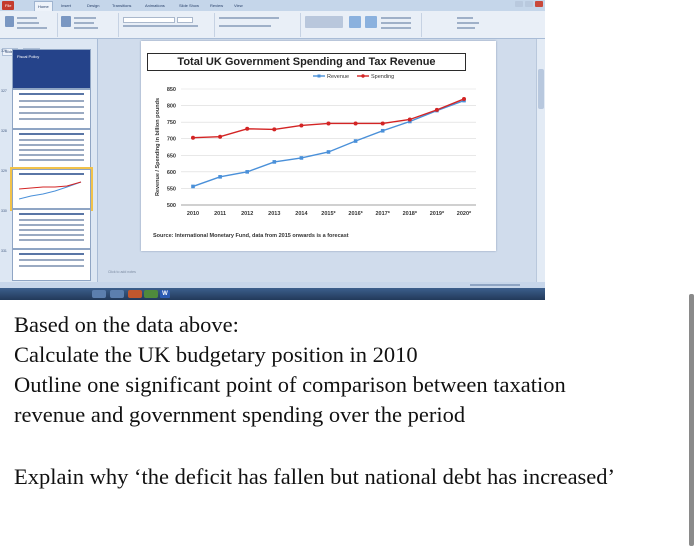  What do you see at coordinates (383, 214) in the screenshot?
I see `x-tick-label: 2017*` at bounding box center [383, 214].